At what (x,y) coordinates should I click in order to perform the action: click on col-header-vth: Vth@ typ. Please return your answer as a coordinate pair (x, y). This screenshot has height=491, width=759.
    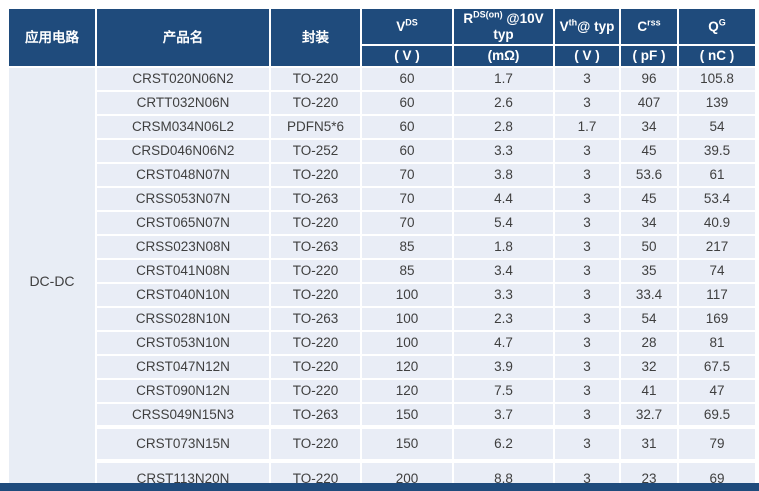
    Looking at the image, I should click on (587, 26).